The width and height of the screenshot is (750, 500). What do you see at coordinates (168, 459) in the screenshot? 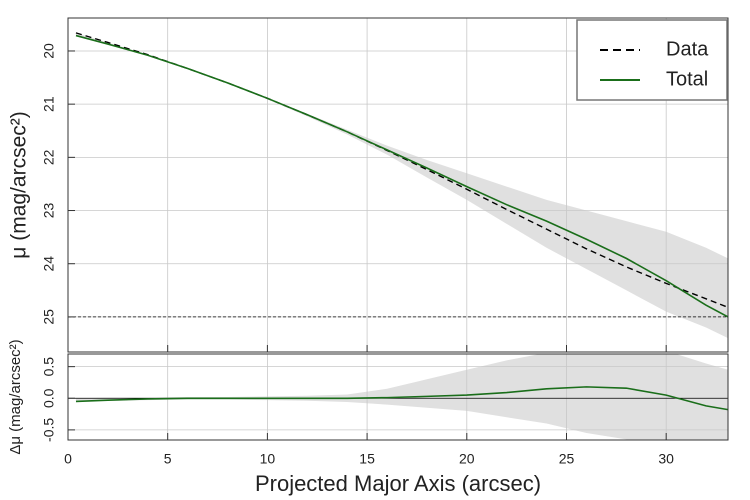
I see `x-tick-label: 5` at bounding box center [168, 459].